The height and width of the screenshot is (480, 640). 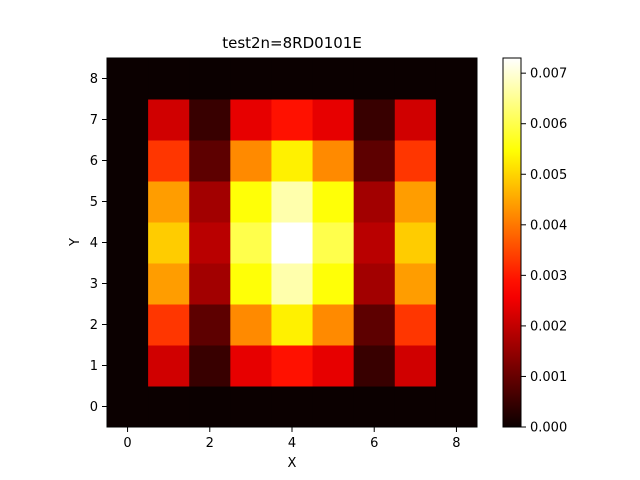 I want to click on colorbar-tick-label: 0.007, so click(x=548, y=74).